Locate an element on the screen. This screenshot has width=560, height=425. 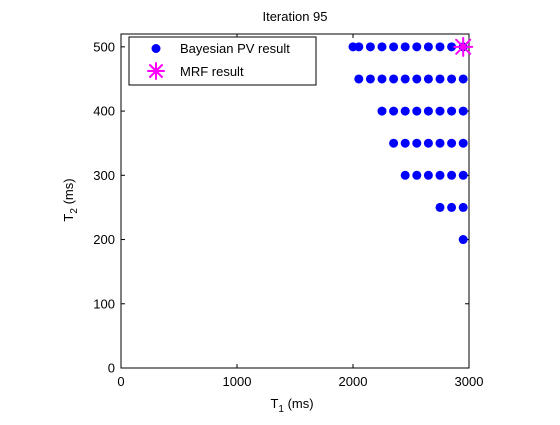
chart-title: Iteration 95 is located at coordinates (294, 16).